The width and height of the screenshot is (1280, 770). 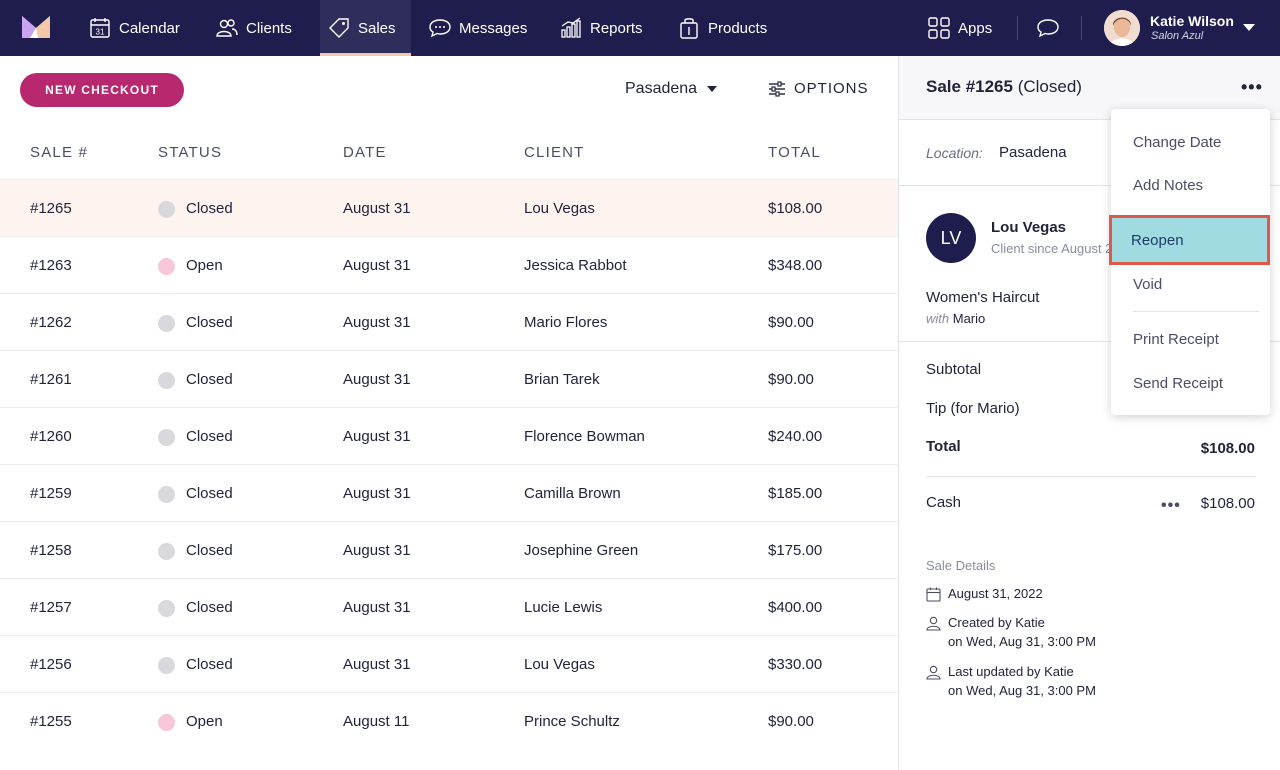 What do you see at coordinates (581, 550) in the screenshot?
I see `cell-client: Josephine Green` at bounding box center [581, 550].